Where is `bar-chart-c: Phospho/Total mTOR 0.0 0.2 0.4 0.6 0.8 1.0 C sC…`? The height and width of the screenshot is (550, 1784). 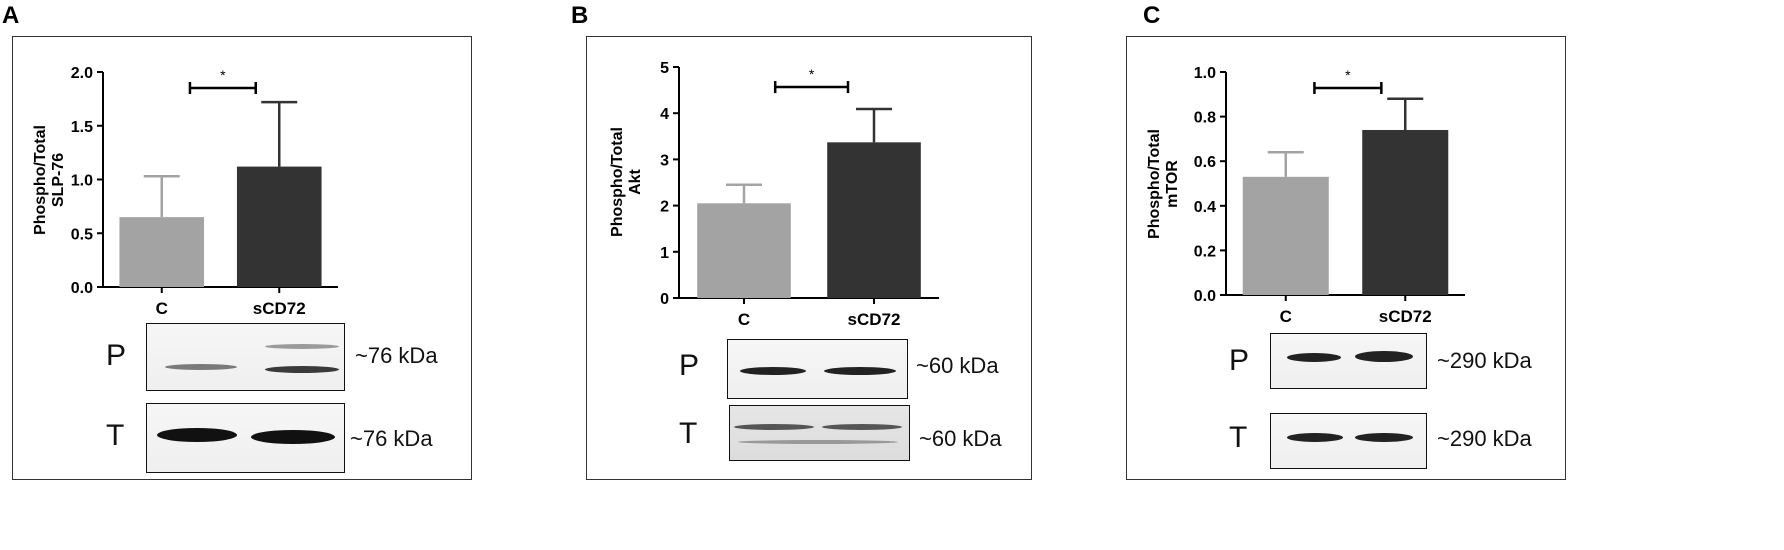
bar-chart-c: Phospho/Total mTOR 0.0 0.2 0.4 0.6 0.8 1.0 C sC… is located at coordinates (1305, 195).